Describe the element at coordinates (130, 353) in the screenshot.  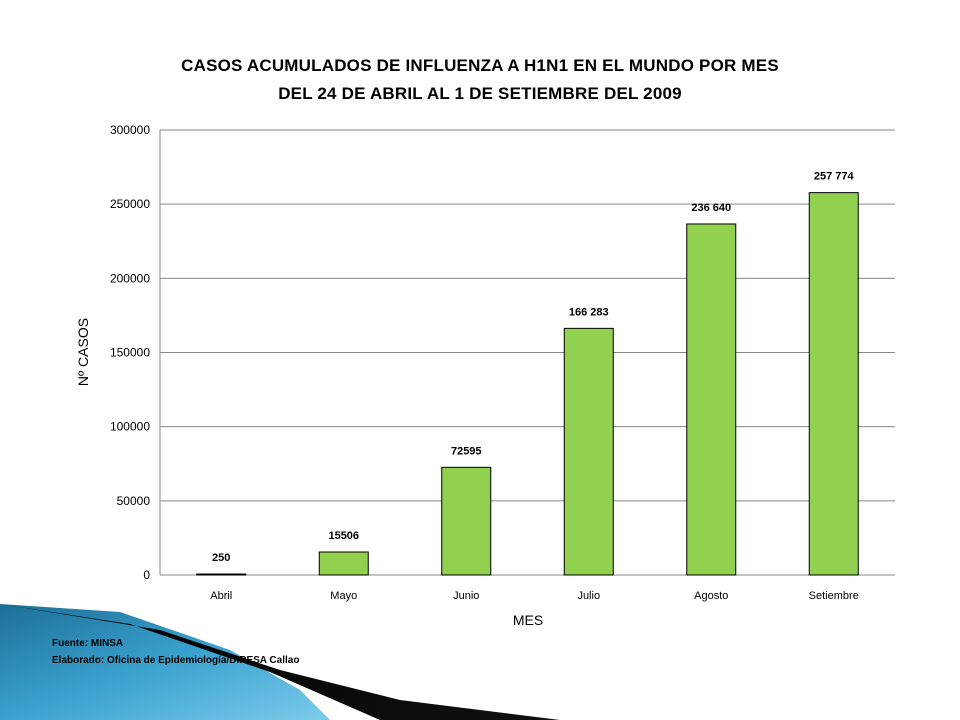
I see `y-tick-label: 150000` at that location.